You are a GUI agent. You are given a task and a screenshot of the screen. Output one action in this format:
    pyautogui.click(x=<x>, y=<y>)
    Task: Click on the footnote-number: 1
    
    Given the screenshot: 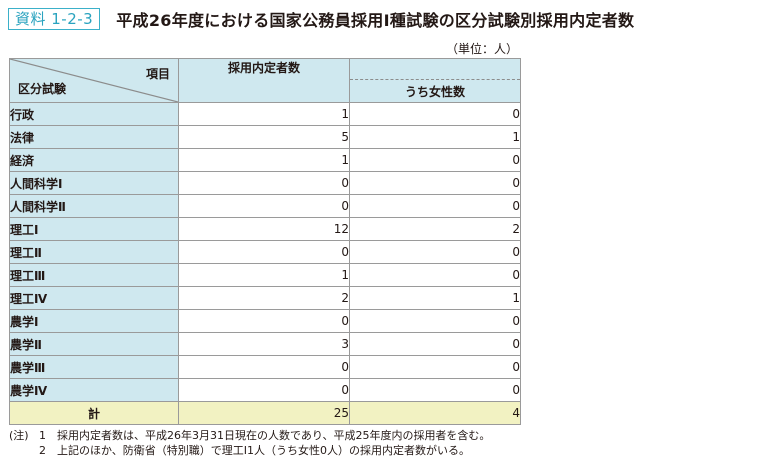 What is the action you would take?
    pyautogui.click(x=42, y=435)
    